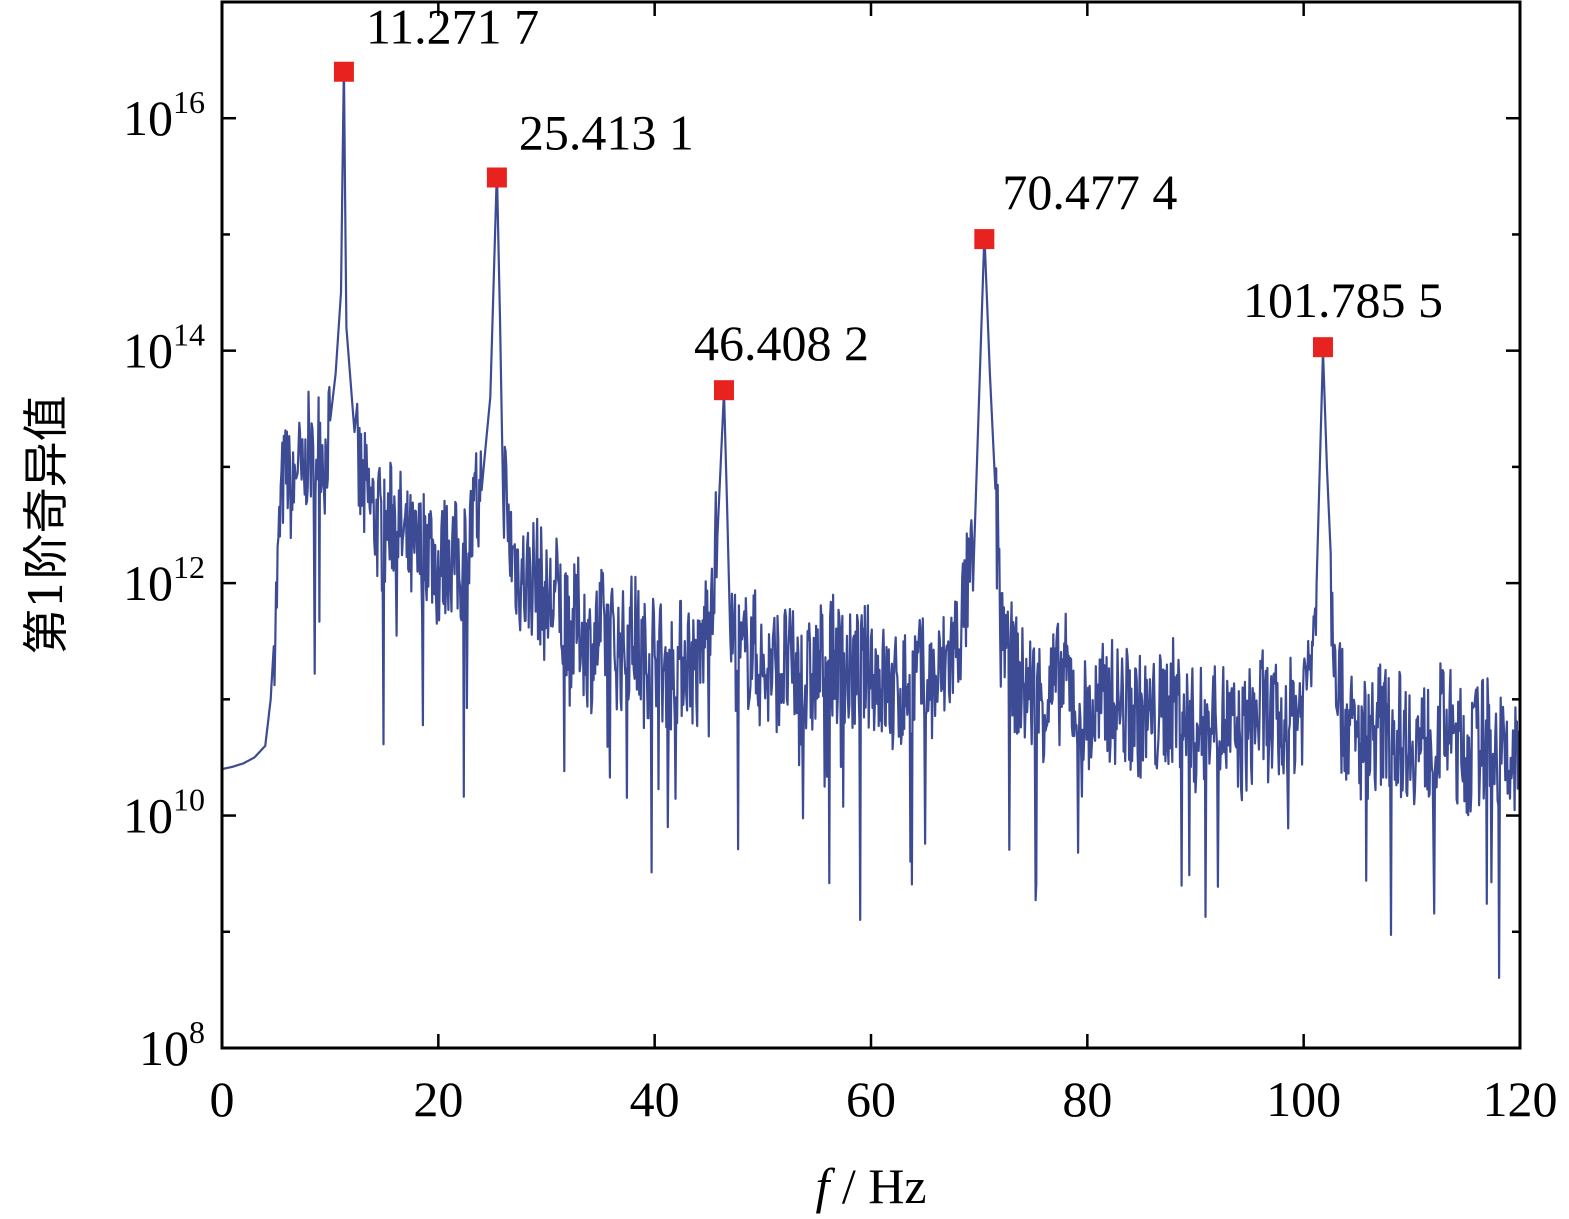 The width and height of the screenshot is (1569, 1219). I want to click on y-tick-label: 1010, so click(164, 813).